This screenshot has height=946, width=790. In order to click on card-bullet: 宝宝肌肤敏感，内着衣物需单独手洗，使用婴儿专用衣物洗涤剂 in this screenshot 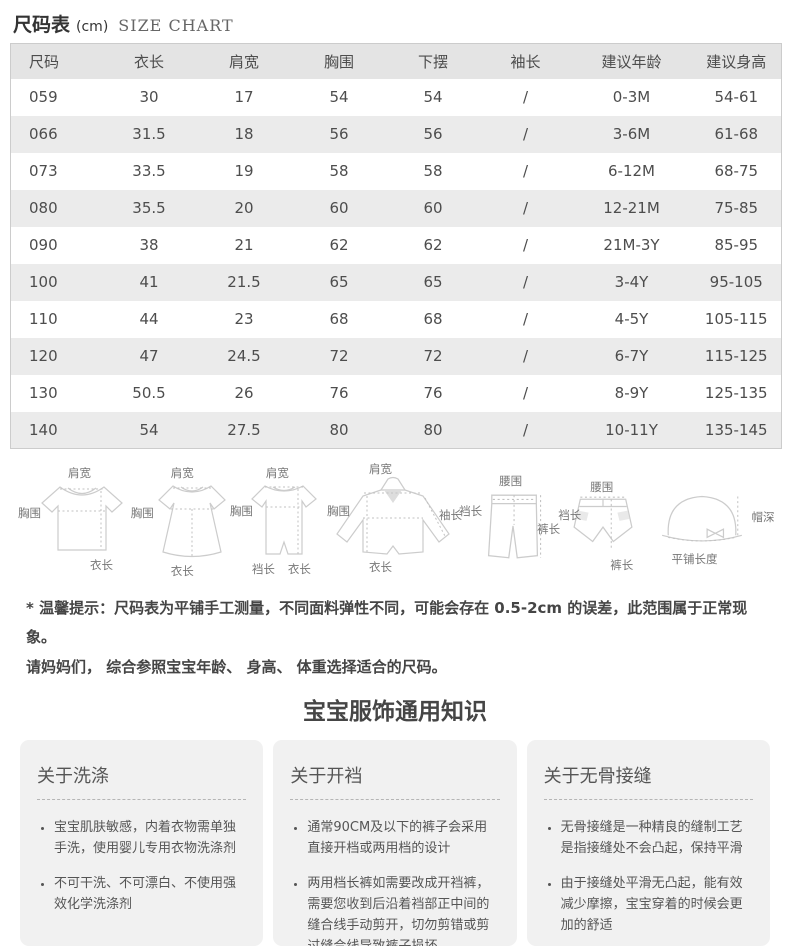, I will do `click(150, 838)`.